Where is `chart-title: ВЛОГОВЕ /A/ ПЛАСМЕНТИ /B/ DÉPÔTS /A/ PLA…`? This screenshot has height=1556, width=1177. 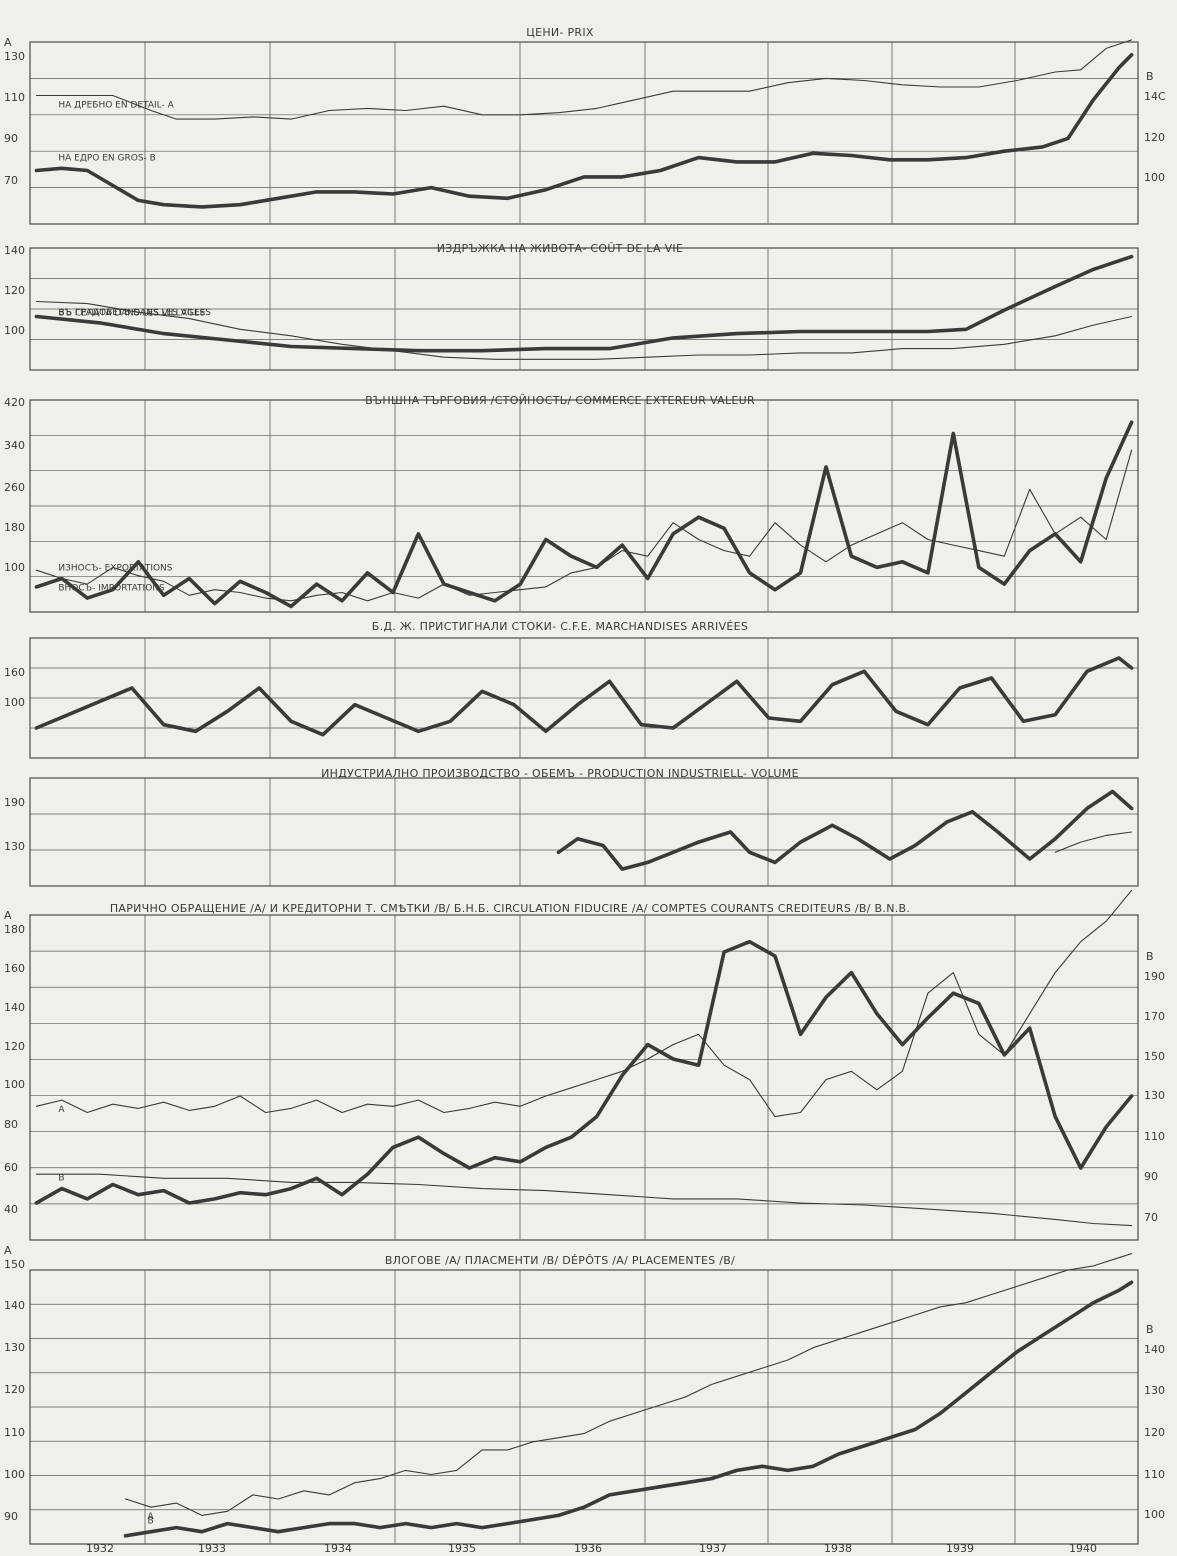 chart-title: ВЛОГОВЕ /A/ ПЛАСМЕНТИ /B/ DÉPÔTS /A/ PLA… is located at coordinates (560, 1260).